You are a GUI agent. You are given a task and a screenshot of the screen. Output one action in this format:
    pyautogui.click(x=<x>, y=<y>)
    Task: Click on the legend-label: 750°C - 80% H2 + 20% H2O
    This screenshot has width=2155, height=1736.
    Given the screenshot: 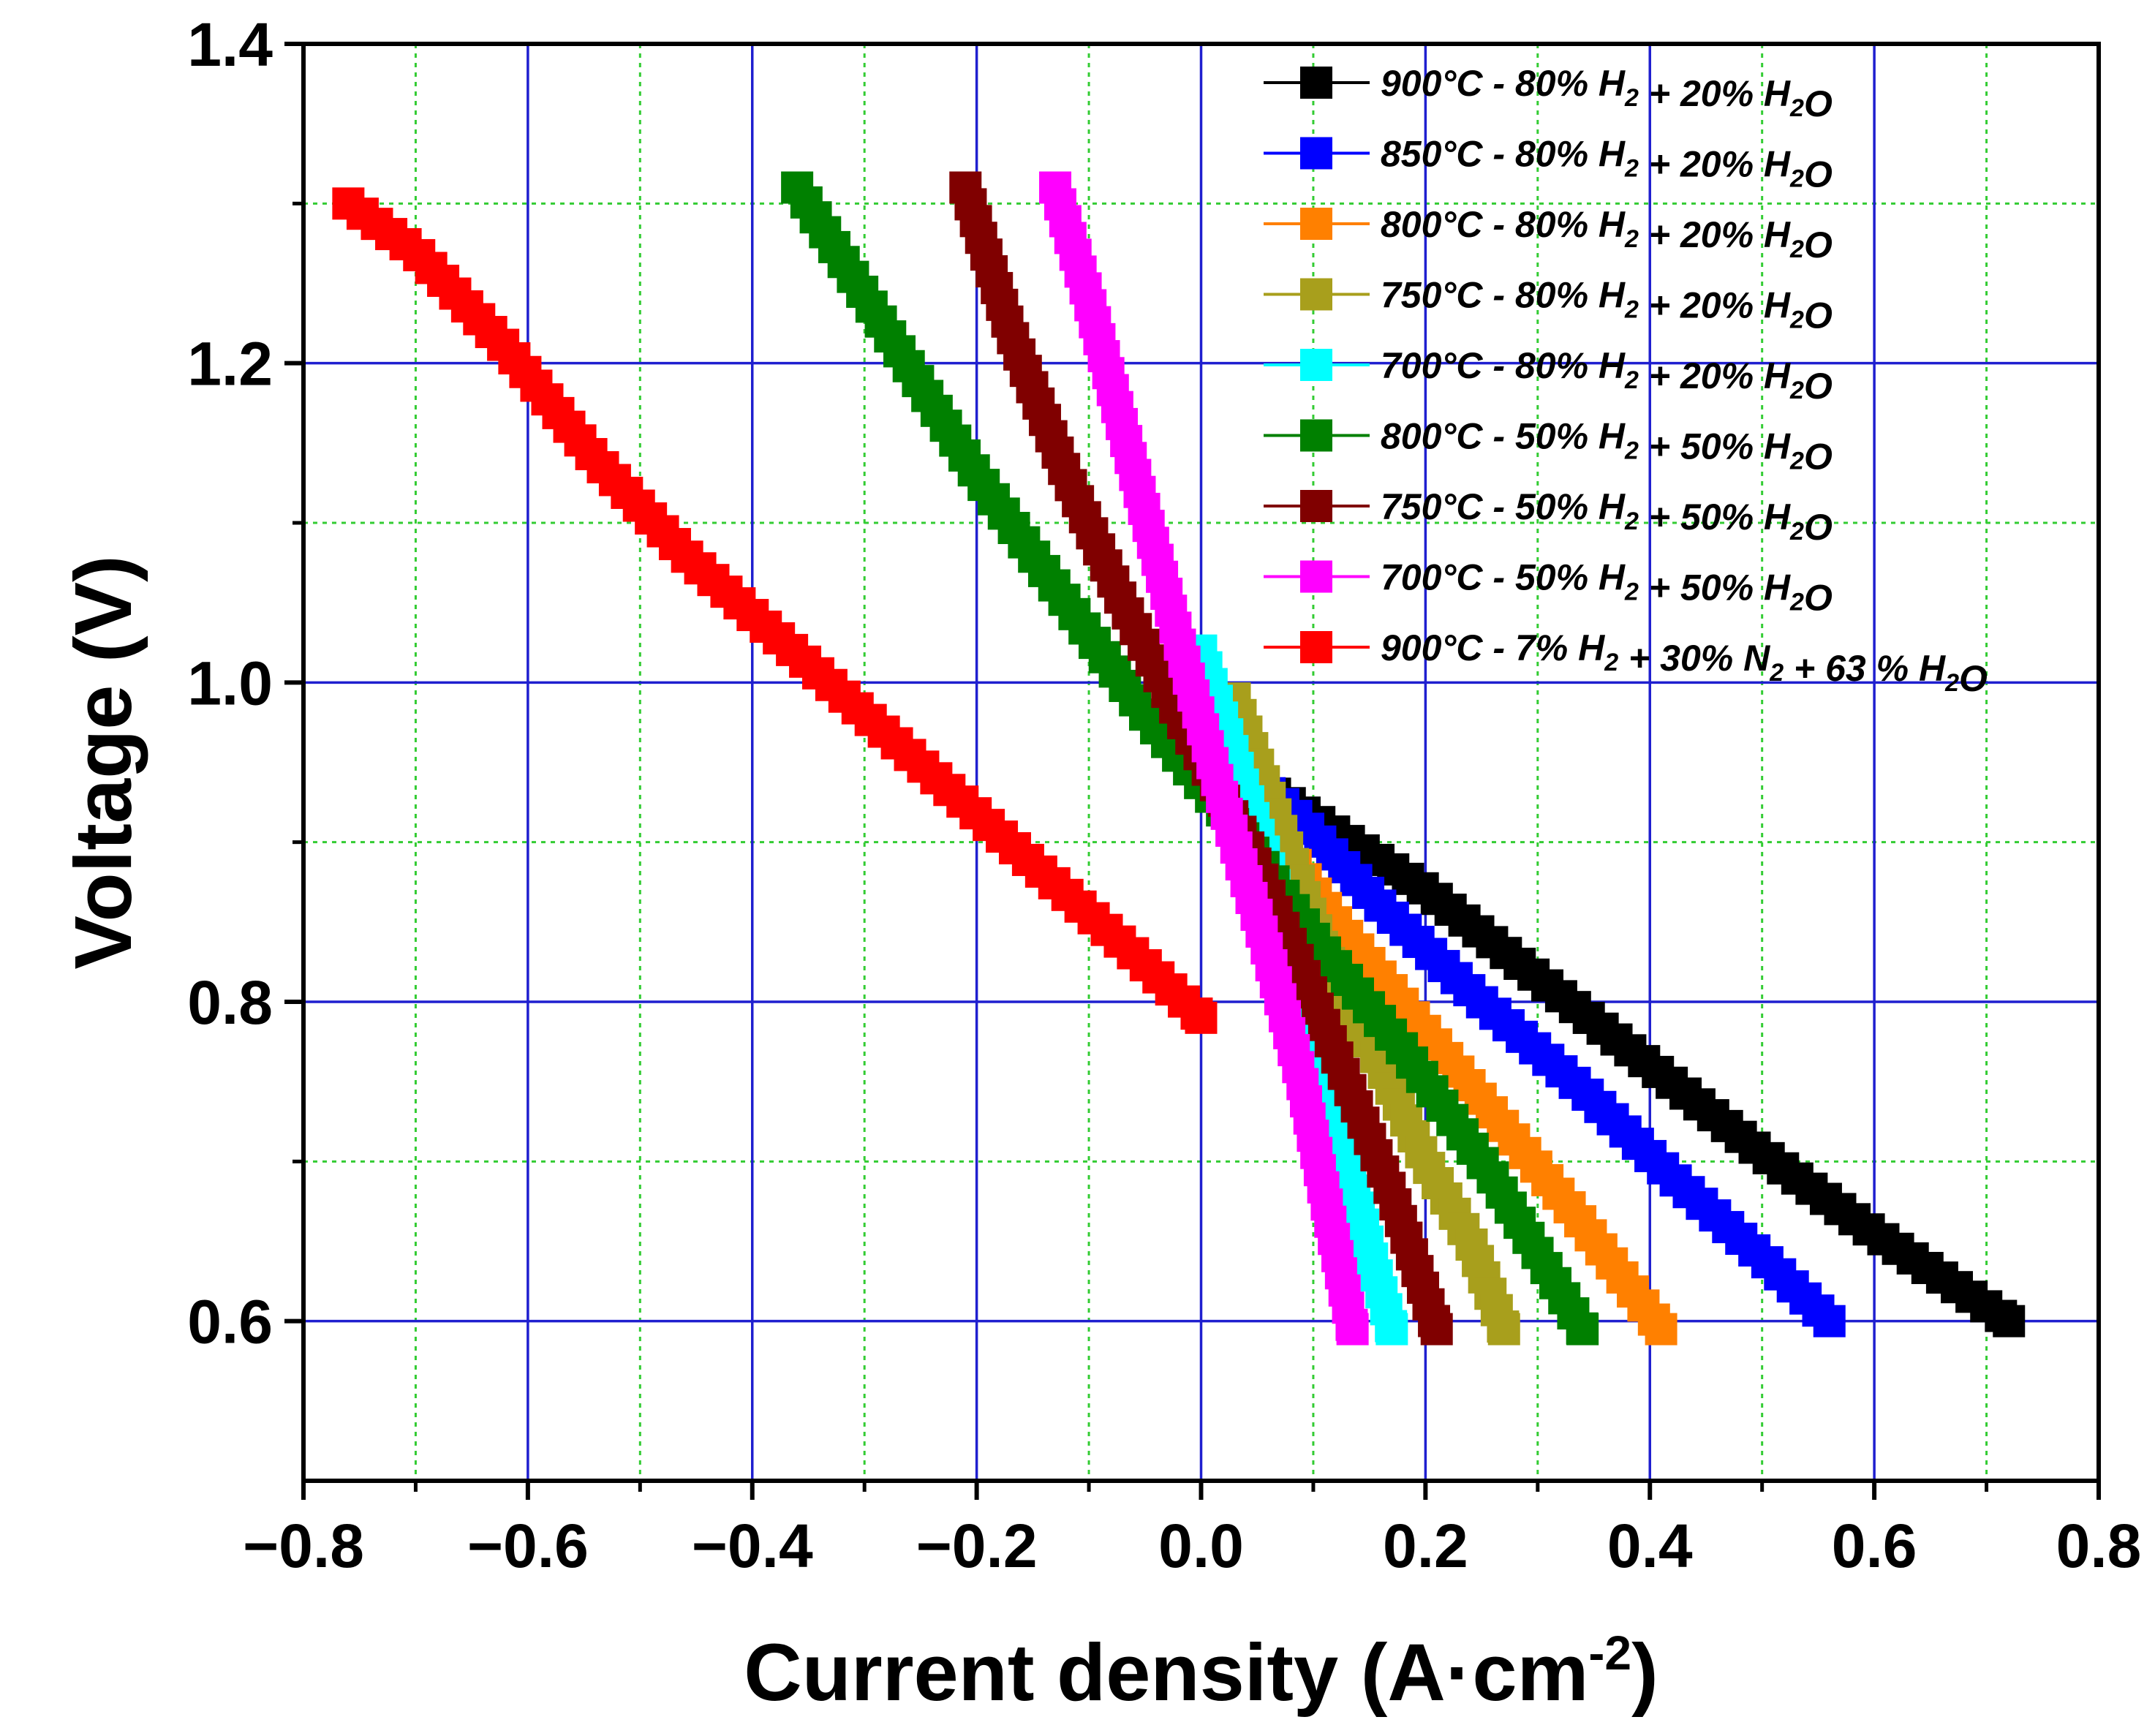 What is the action you would take?
    pyautogui.click(x=1607, y=305)
    